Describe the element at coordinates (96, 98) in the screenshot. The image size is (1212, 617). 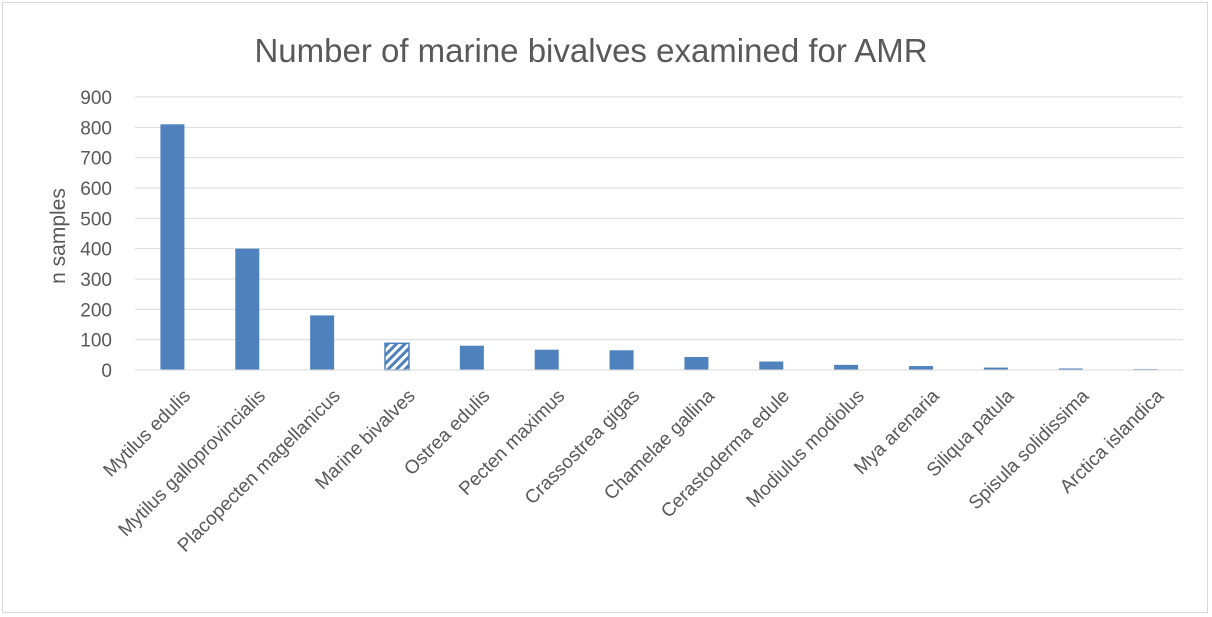
I see `y-tick-label: 900` at that location.